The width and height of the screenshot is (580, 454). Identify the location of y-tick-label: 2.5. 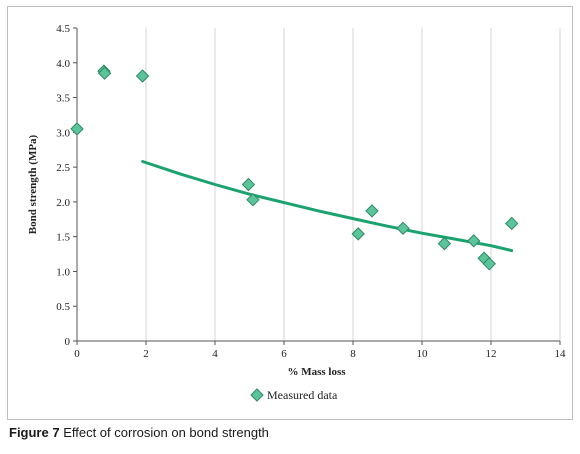
(63, 168).